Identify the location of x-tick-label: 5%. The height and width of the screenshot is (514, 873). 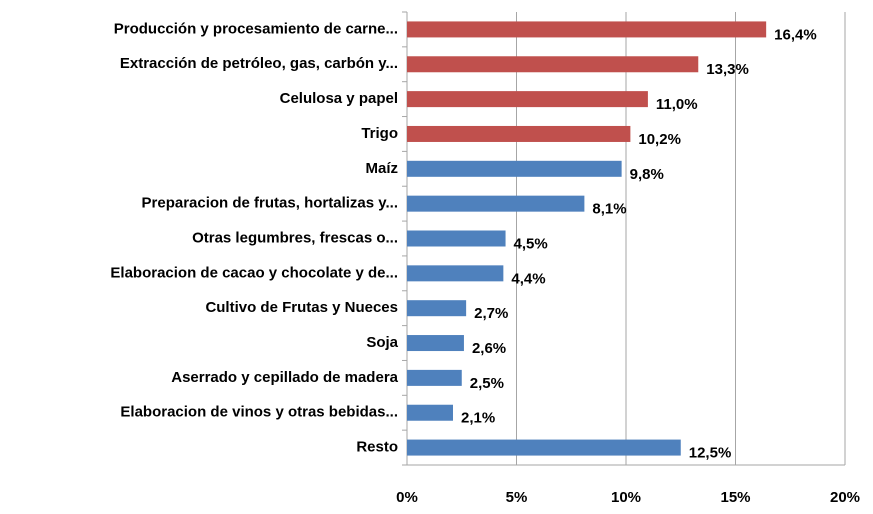
(517, 497).